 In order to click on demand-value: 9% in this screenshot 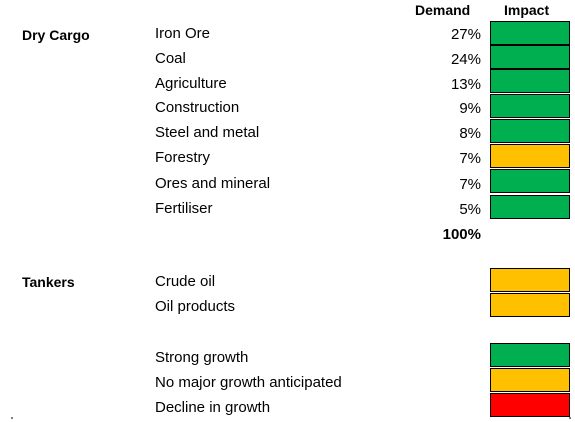, I will do `click(470, 108)`.